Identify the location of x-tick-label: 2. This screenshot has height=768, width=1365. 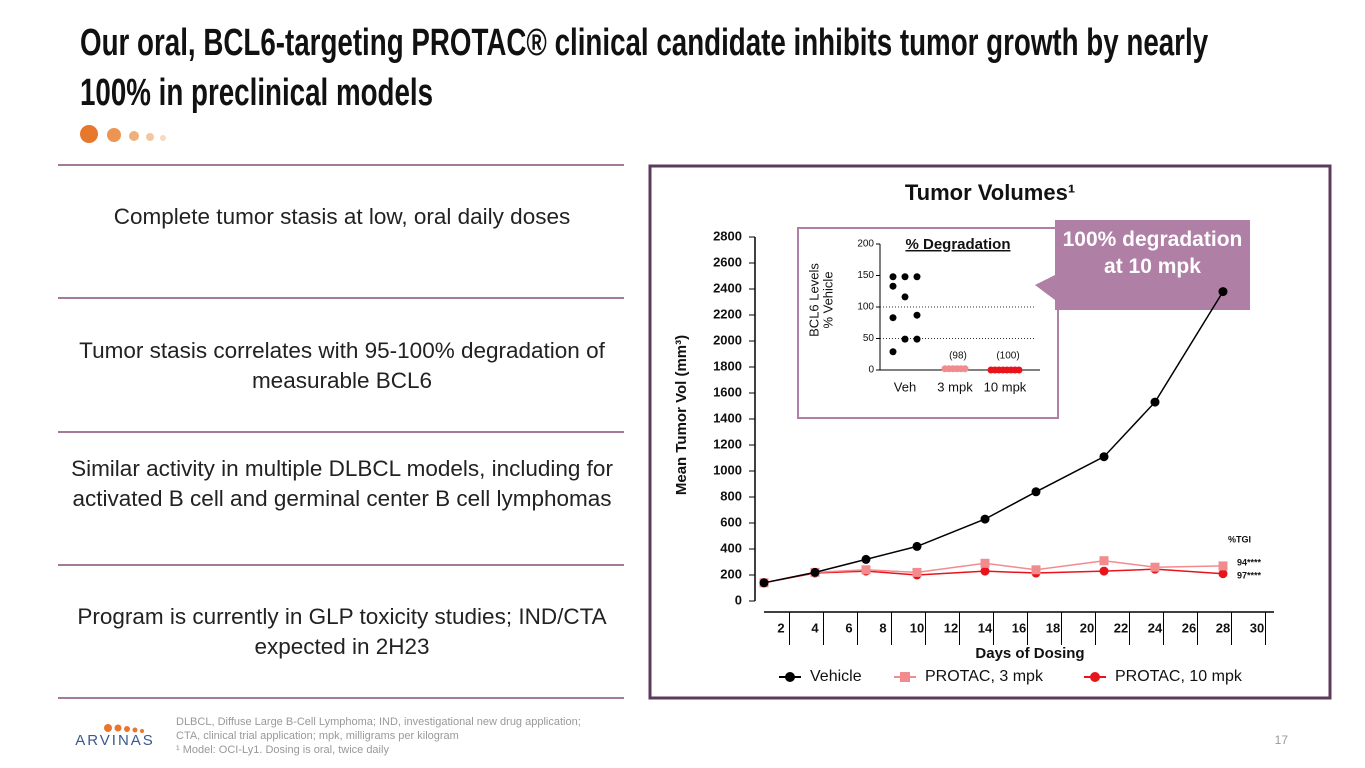
(780, 627).